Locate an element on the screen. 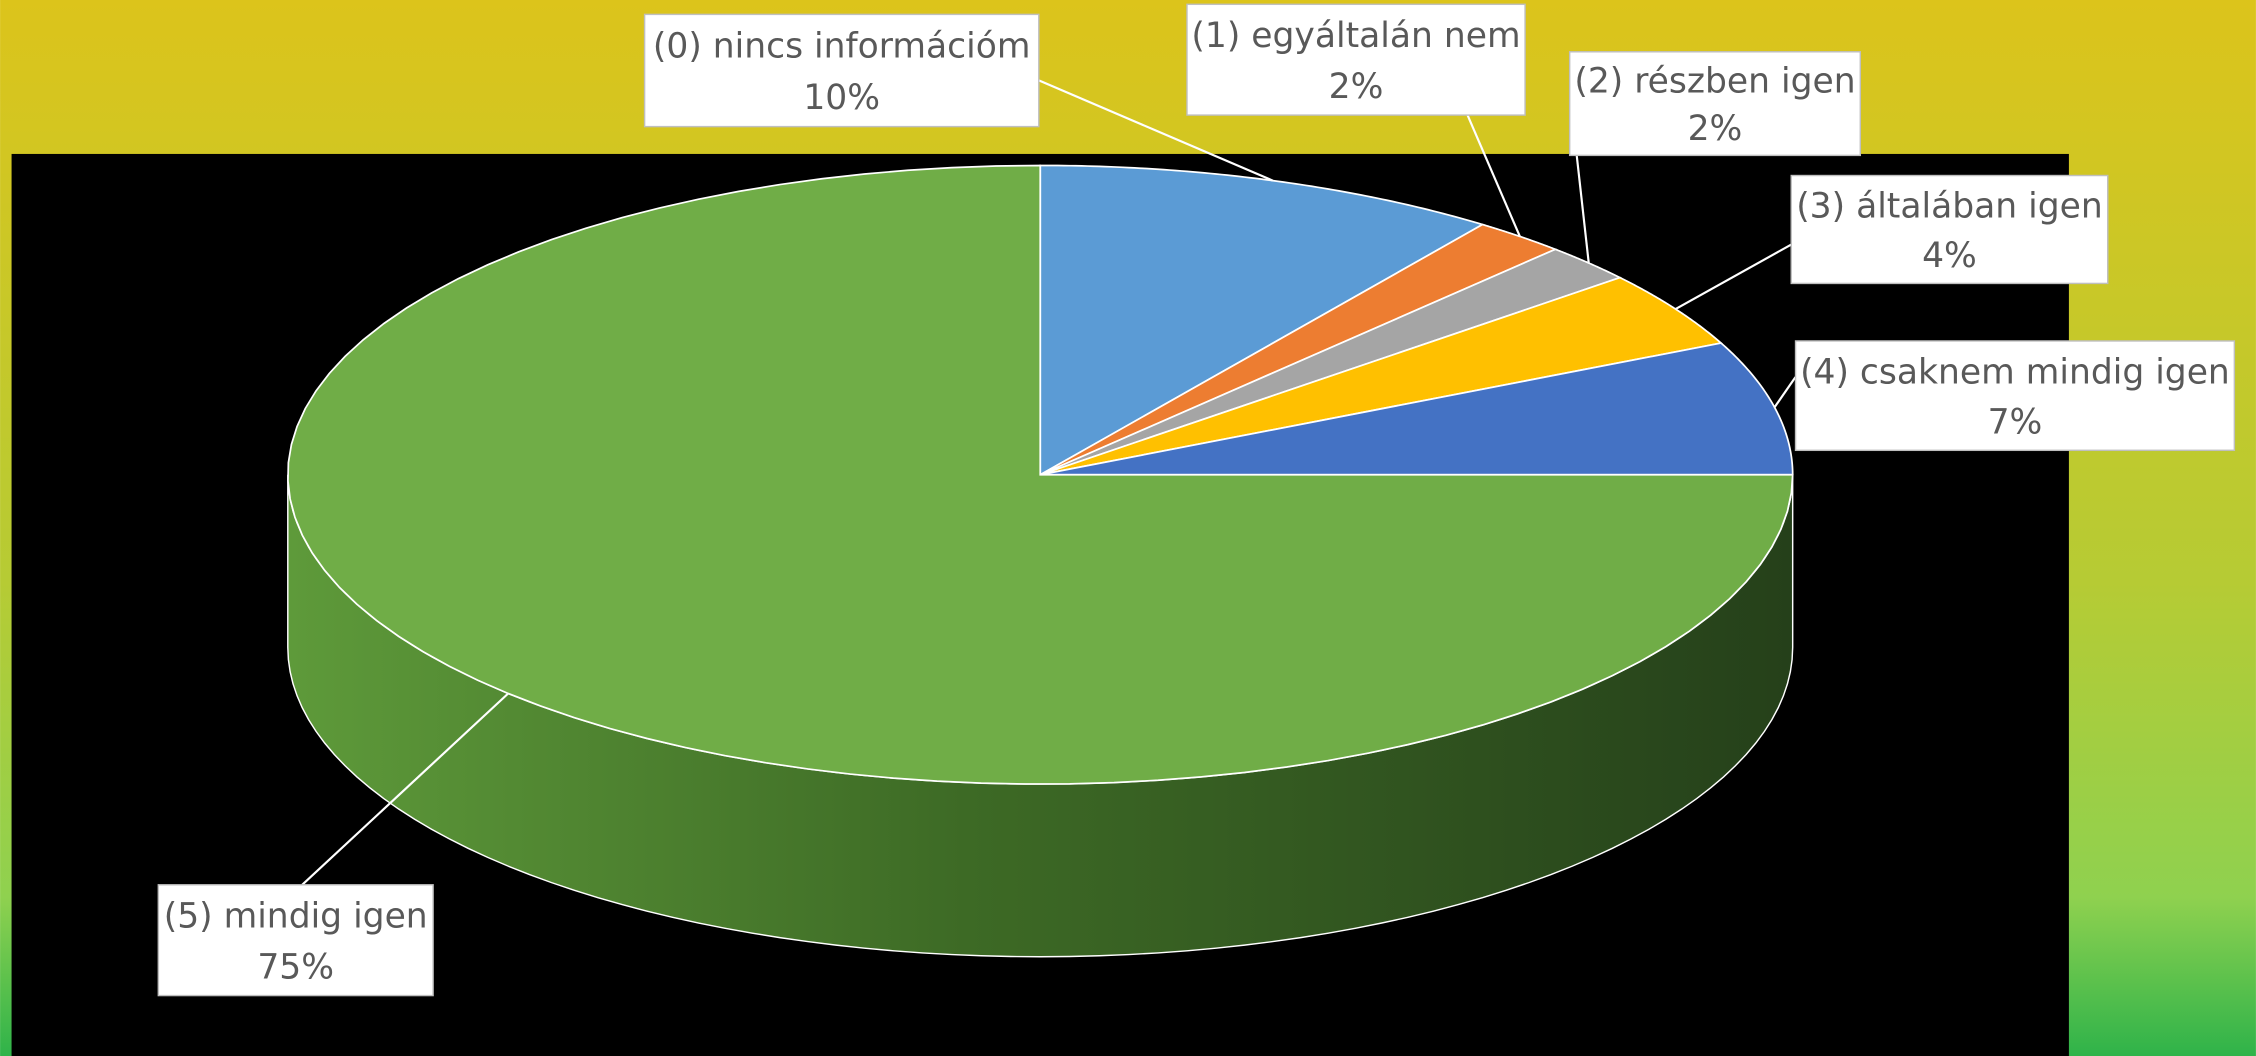 The image size is (2256, 1056). category-label: (0) nincs információm is located at coordinates (842, 47).